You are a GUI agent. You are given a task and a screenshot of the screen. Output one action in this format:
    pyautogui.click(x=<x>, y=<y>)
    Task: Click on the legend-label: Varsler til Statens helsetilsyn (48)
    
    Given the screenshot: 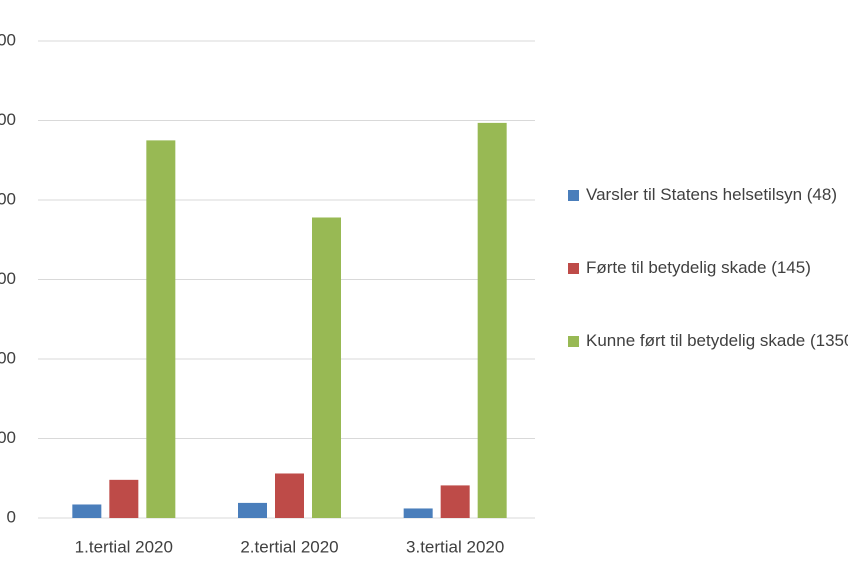 What is the action you would take?
    pyautogui.click(x=712, y=194)
    